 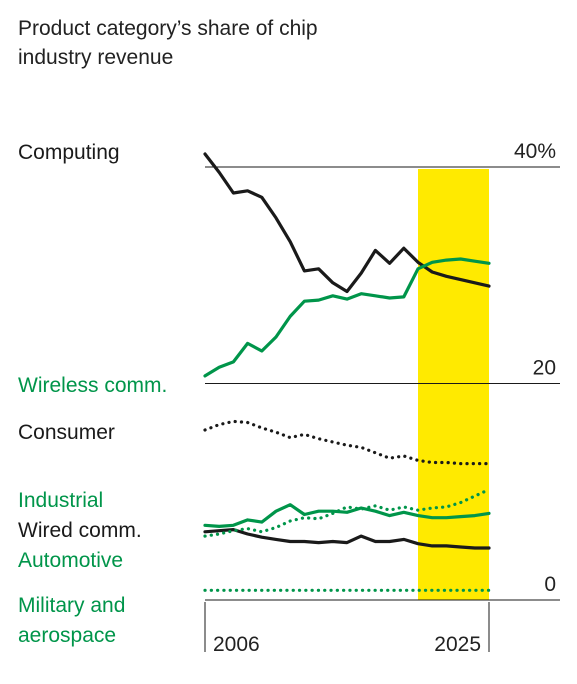 I want to click on series-line-wired-comm, so click(x=347, y=539).